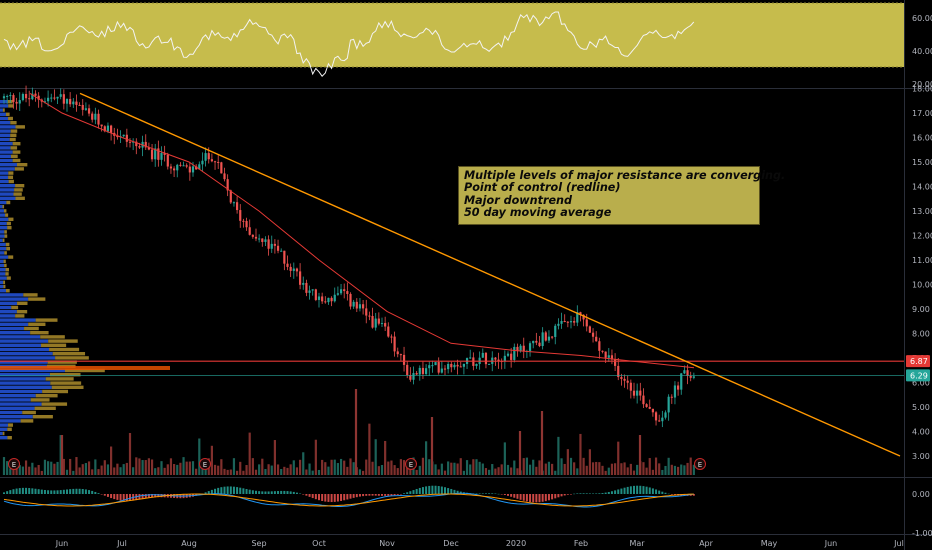  Describe the element at coordinates (921, 383) in the screenshot. I see `price-tick-label: 6.00` at that location.